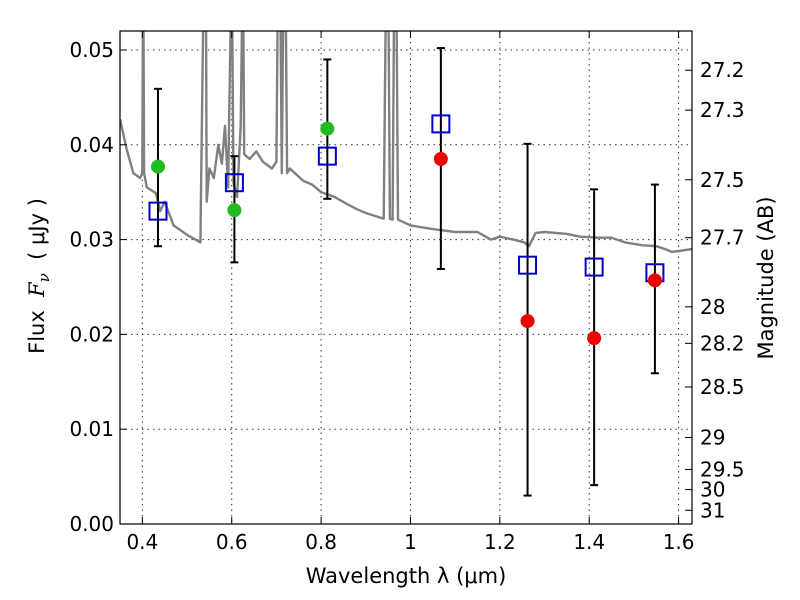  Describe the element at coordinates (37, 235) in the screenshot. I see `y-axis-label-suffix: ( μJy )` at that location.